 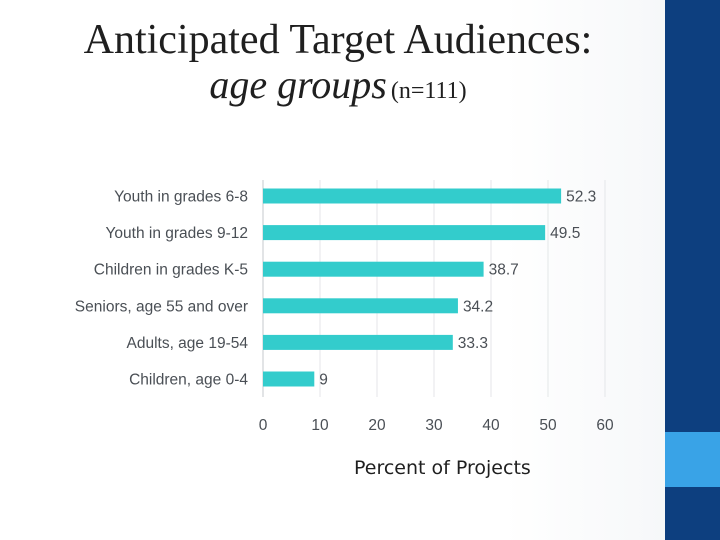 I want to click on data-label: 9, so click(x=323, y=380).